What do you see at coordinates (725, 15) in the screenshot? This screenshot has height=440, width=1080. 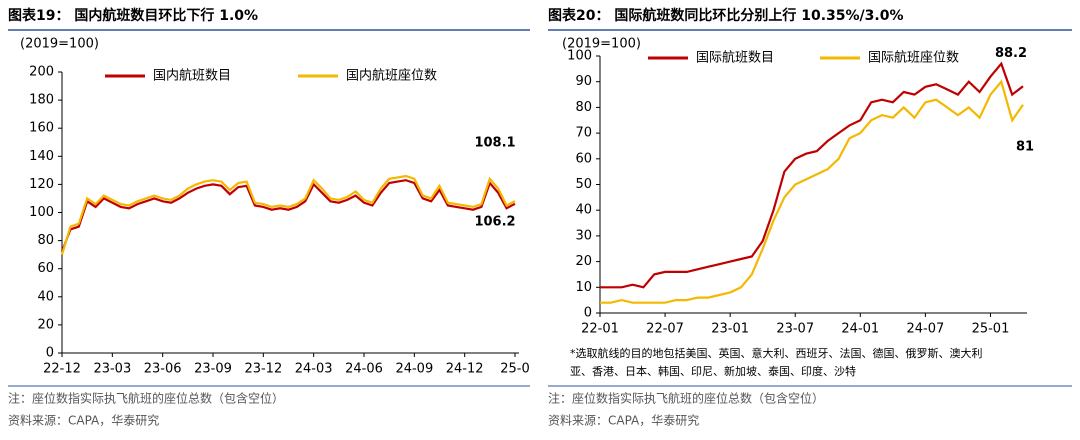 I see `chart-title: 图表20： 国际航班数同比环比分别上行 10.35%/3.0%` at bounding box center [725, 15].